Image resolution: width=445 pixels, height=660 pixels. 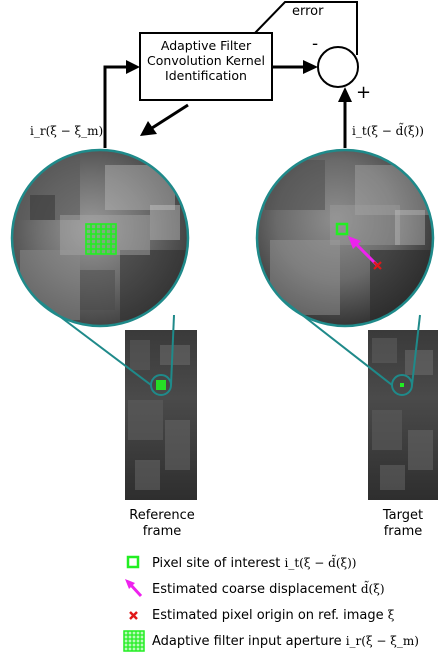 I want to click on reference-zoom-border, so click(x=100, y=238).